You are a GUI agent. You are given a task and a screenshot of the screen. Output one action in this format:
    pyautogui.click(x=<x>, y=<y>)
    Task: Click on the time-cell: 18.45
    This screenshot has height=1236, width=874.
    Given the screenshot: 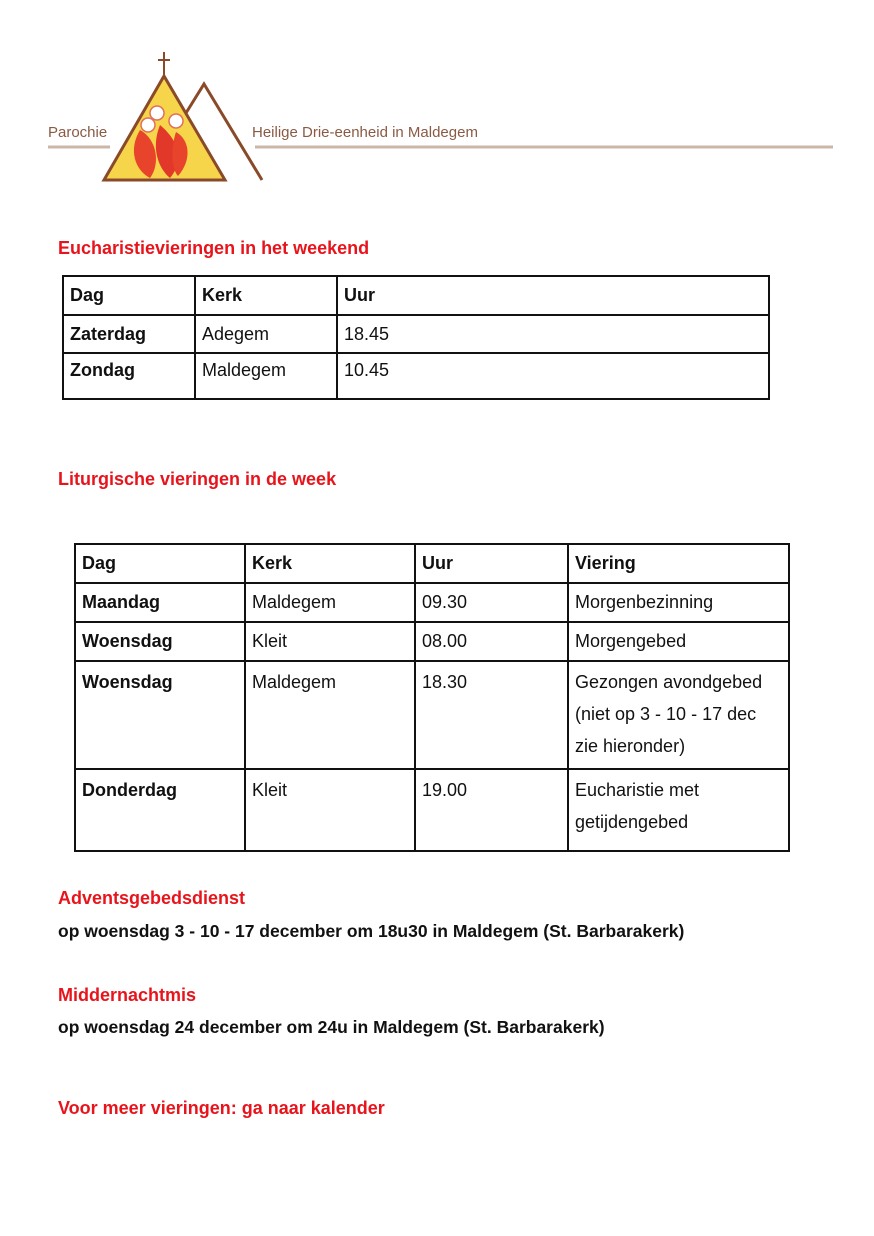 What is the action you would take?
    pyautogui.click(x=553, y=334)
    